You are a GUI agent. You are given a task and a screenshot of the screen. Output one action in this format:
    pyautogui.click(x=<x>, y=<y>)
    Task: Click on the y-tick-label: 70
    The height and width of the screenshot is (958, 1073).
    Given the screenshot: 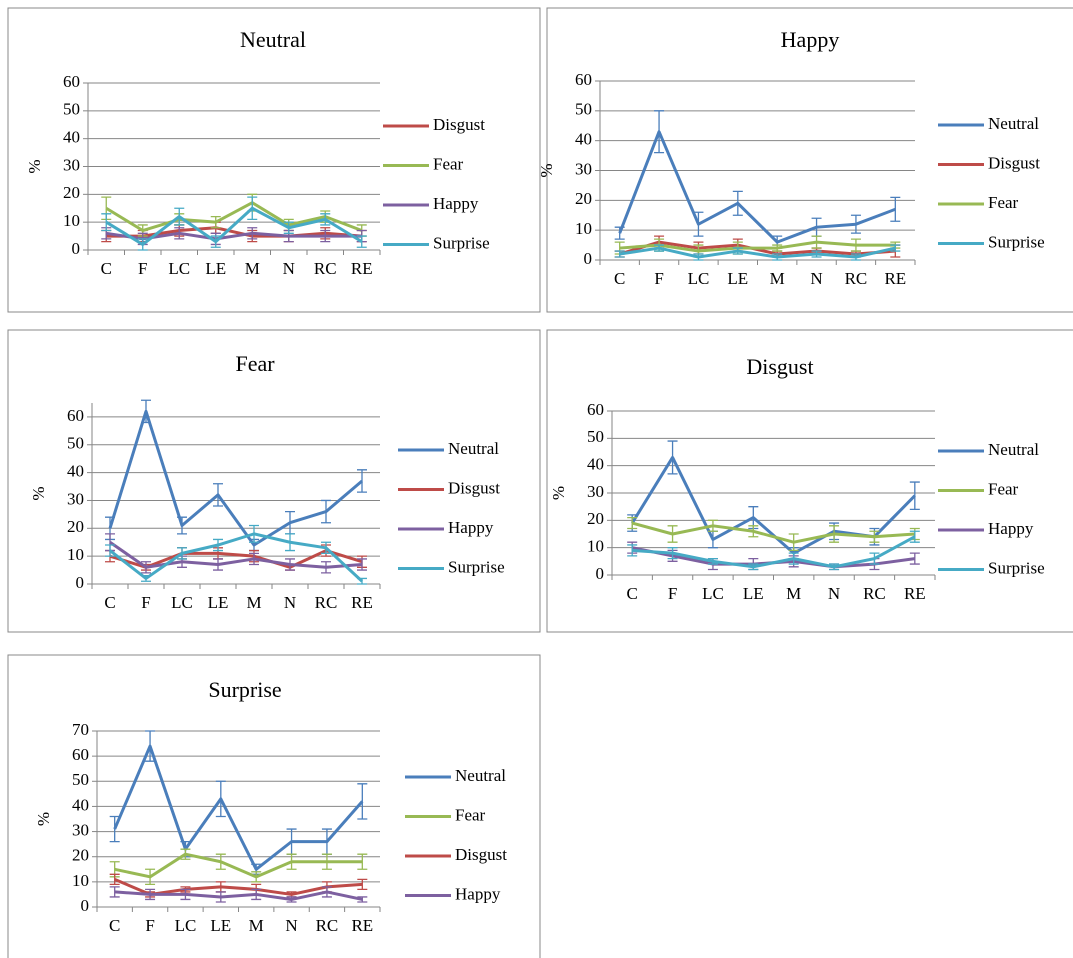 What is the action you would take?
    pyautogui.click(x=80, y=729)
    